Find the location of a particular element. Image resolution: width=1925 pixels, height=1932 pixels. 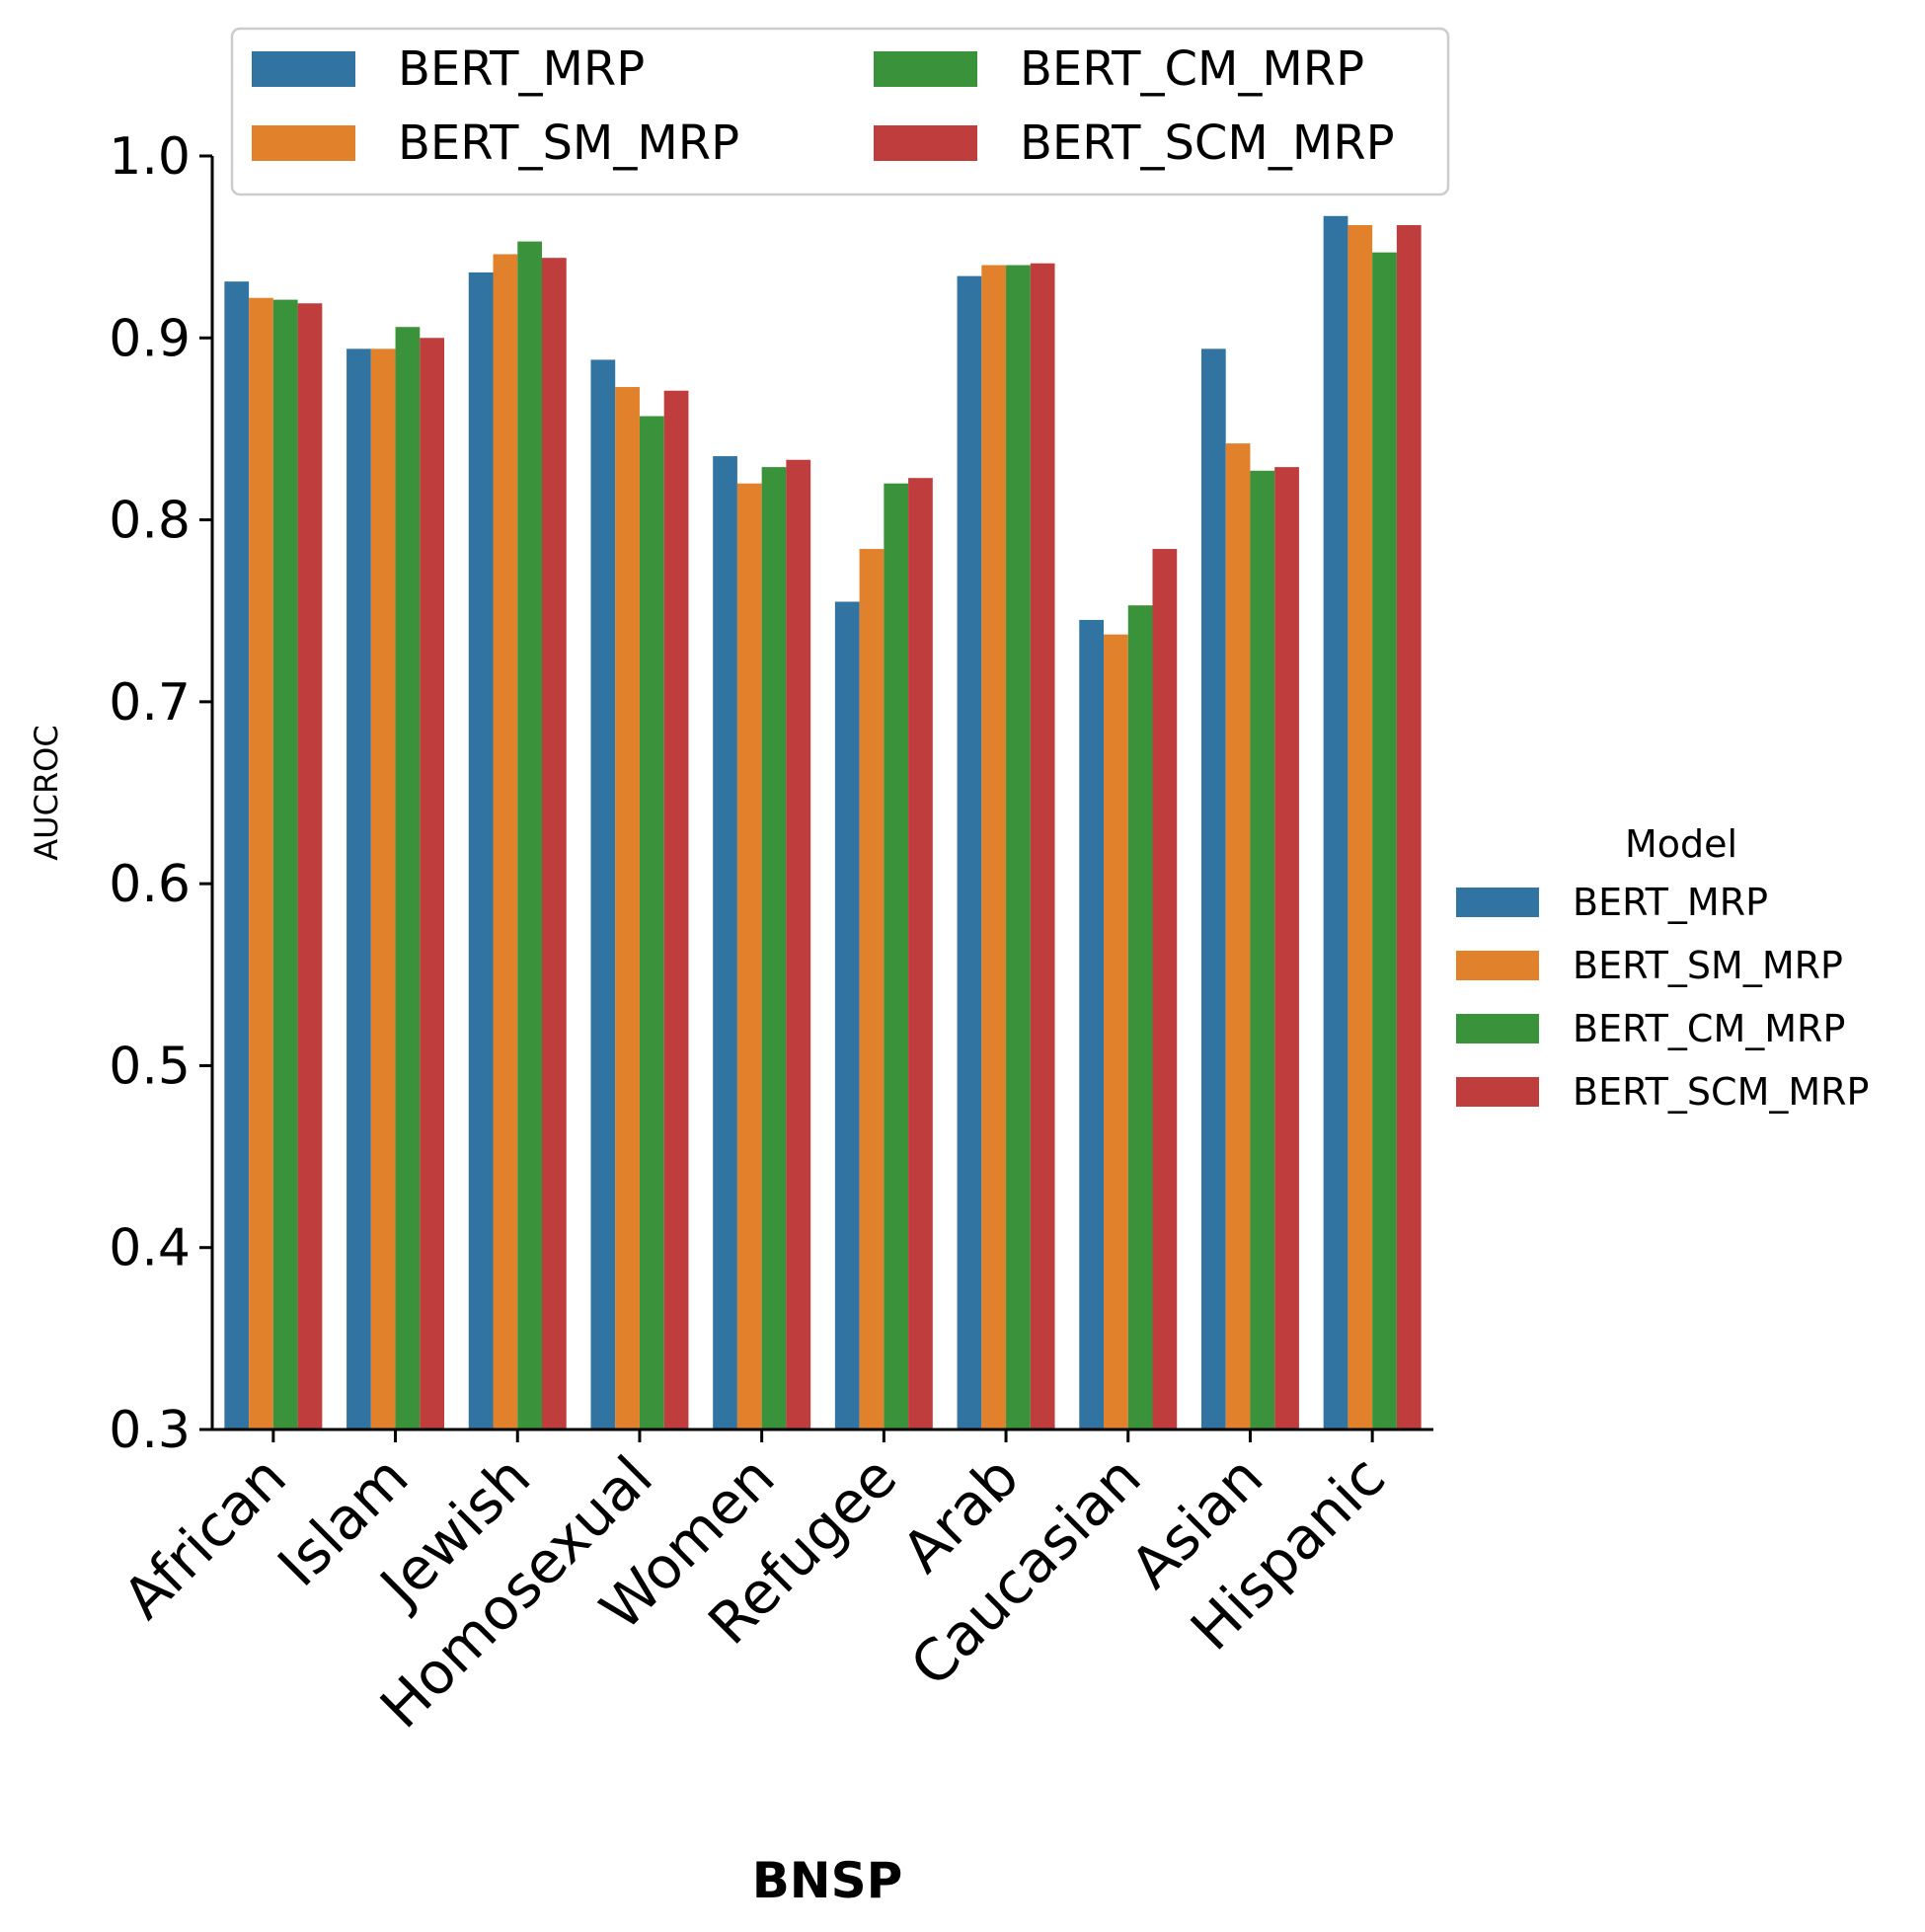

legend-top-swatch-bert-cm-mrp is located at coordinates (925, 69).